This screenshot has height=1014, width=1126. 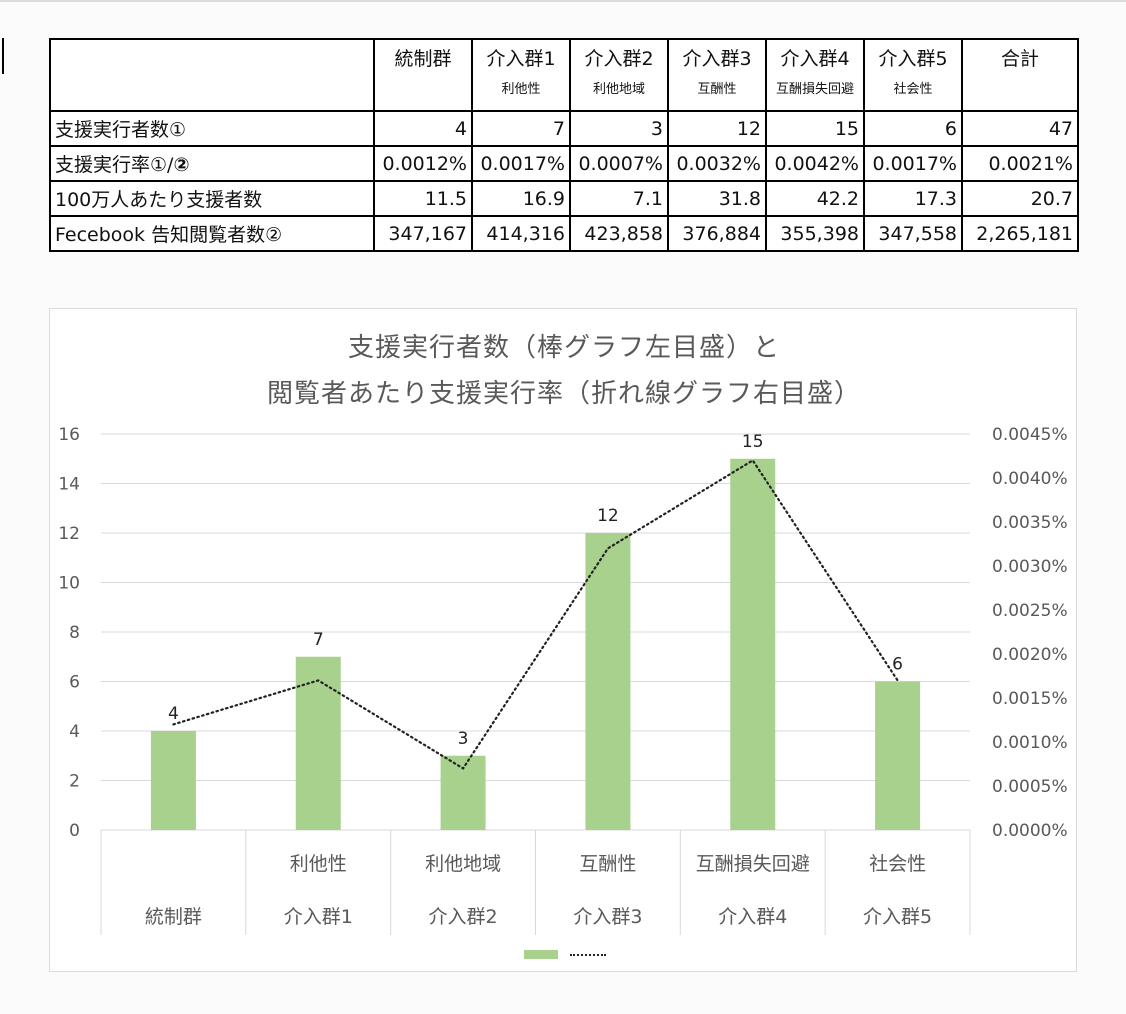 What do you see at coordinates (913, 128) in the screenshot?
I see `table-cell: 6` at bounding box center [913, 128].